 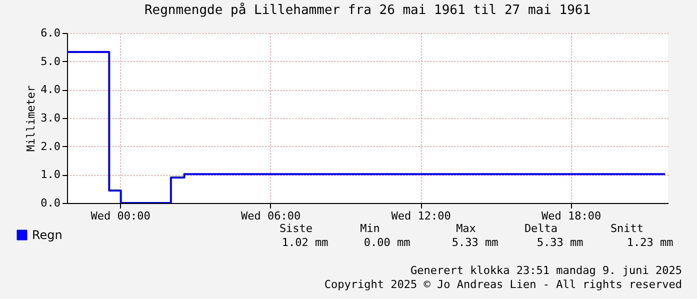 I want to click on text: Generert klokka 23:51 mandag 9. juni 2025, so click(x=546, y=270).